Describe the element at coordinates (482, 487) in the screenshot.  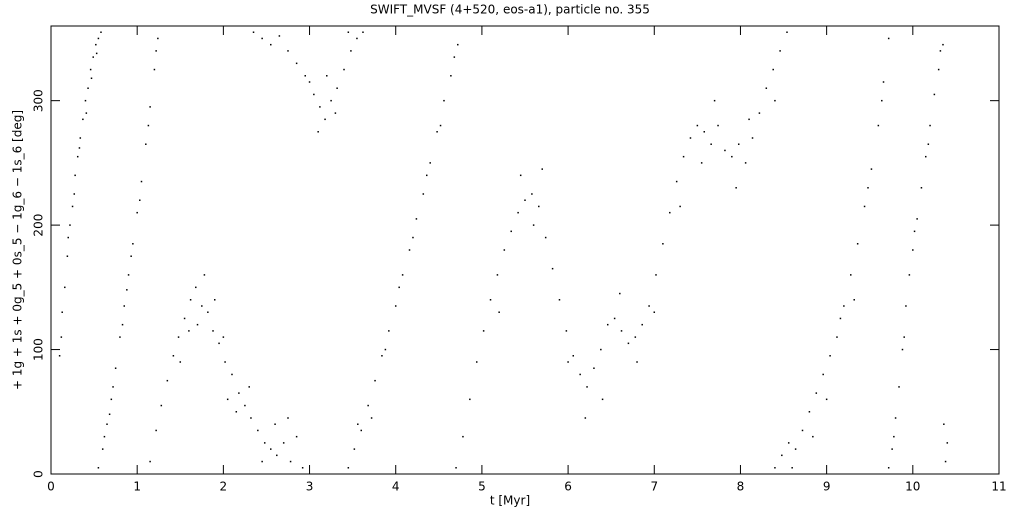
I see `x-tick-label: 5` at that location.